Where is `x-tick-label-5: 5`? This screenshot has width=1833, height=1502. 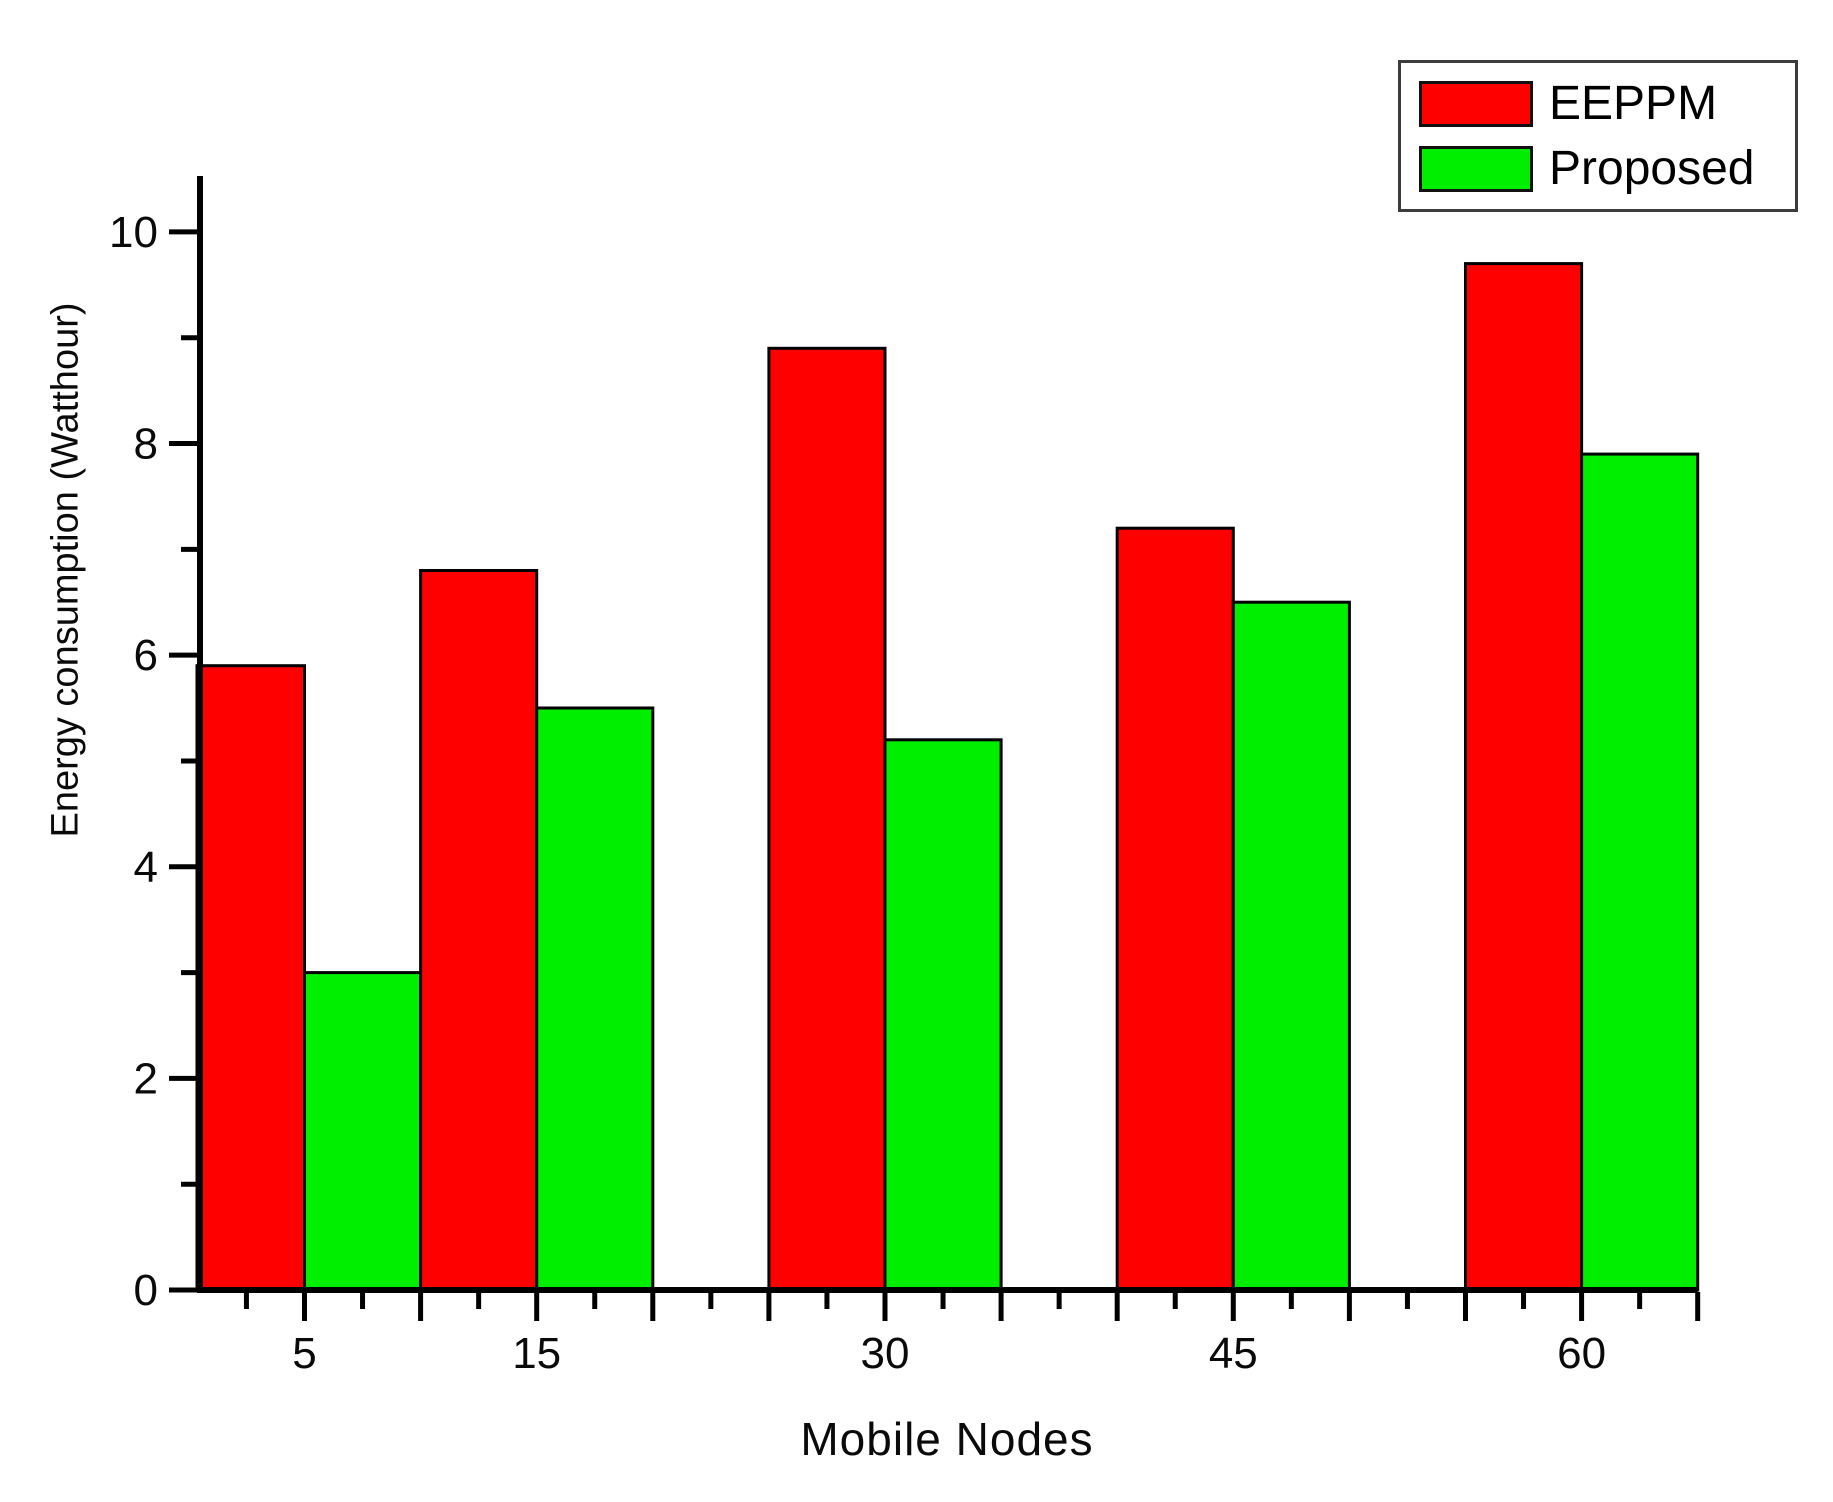 x-tick-label-5: 5 is located at coordinates (304, 1353).